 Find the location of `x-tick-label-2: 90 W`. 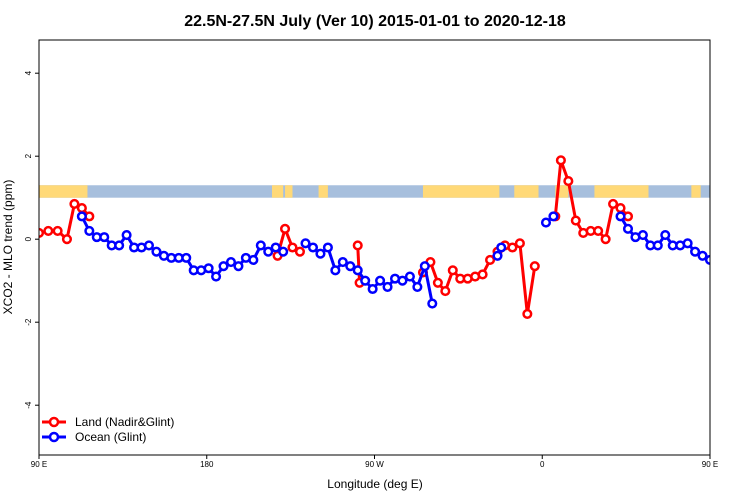

x-tick-label-2: 90 W is located at coordinates (374, 464).